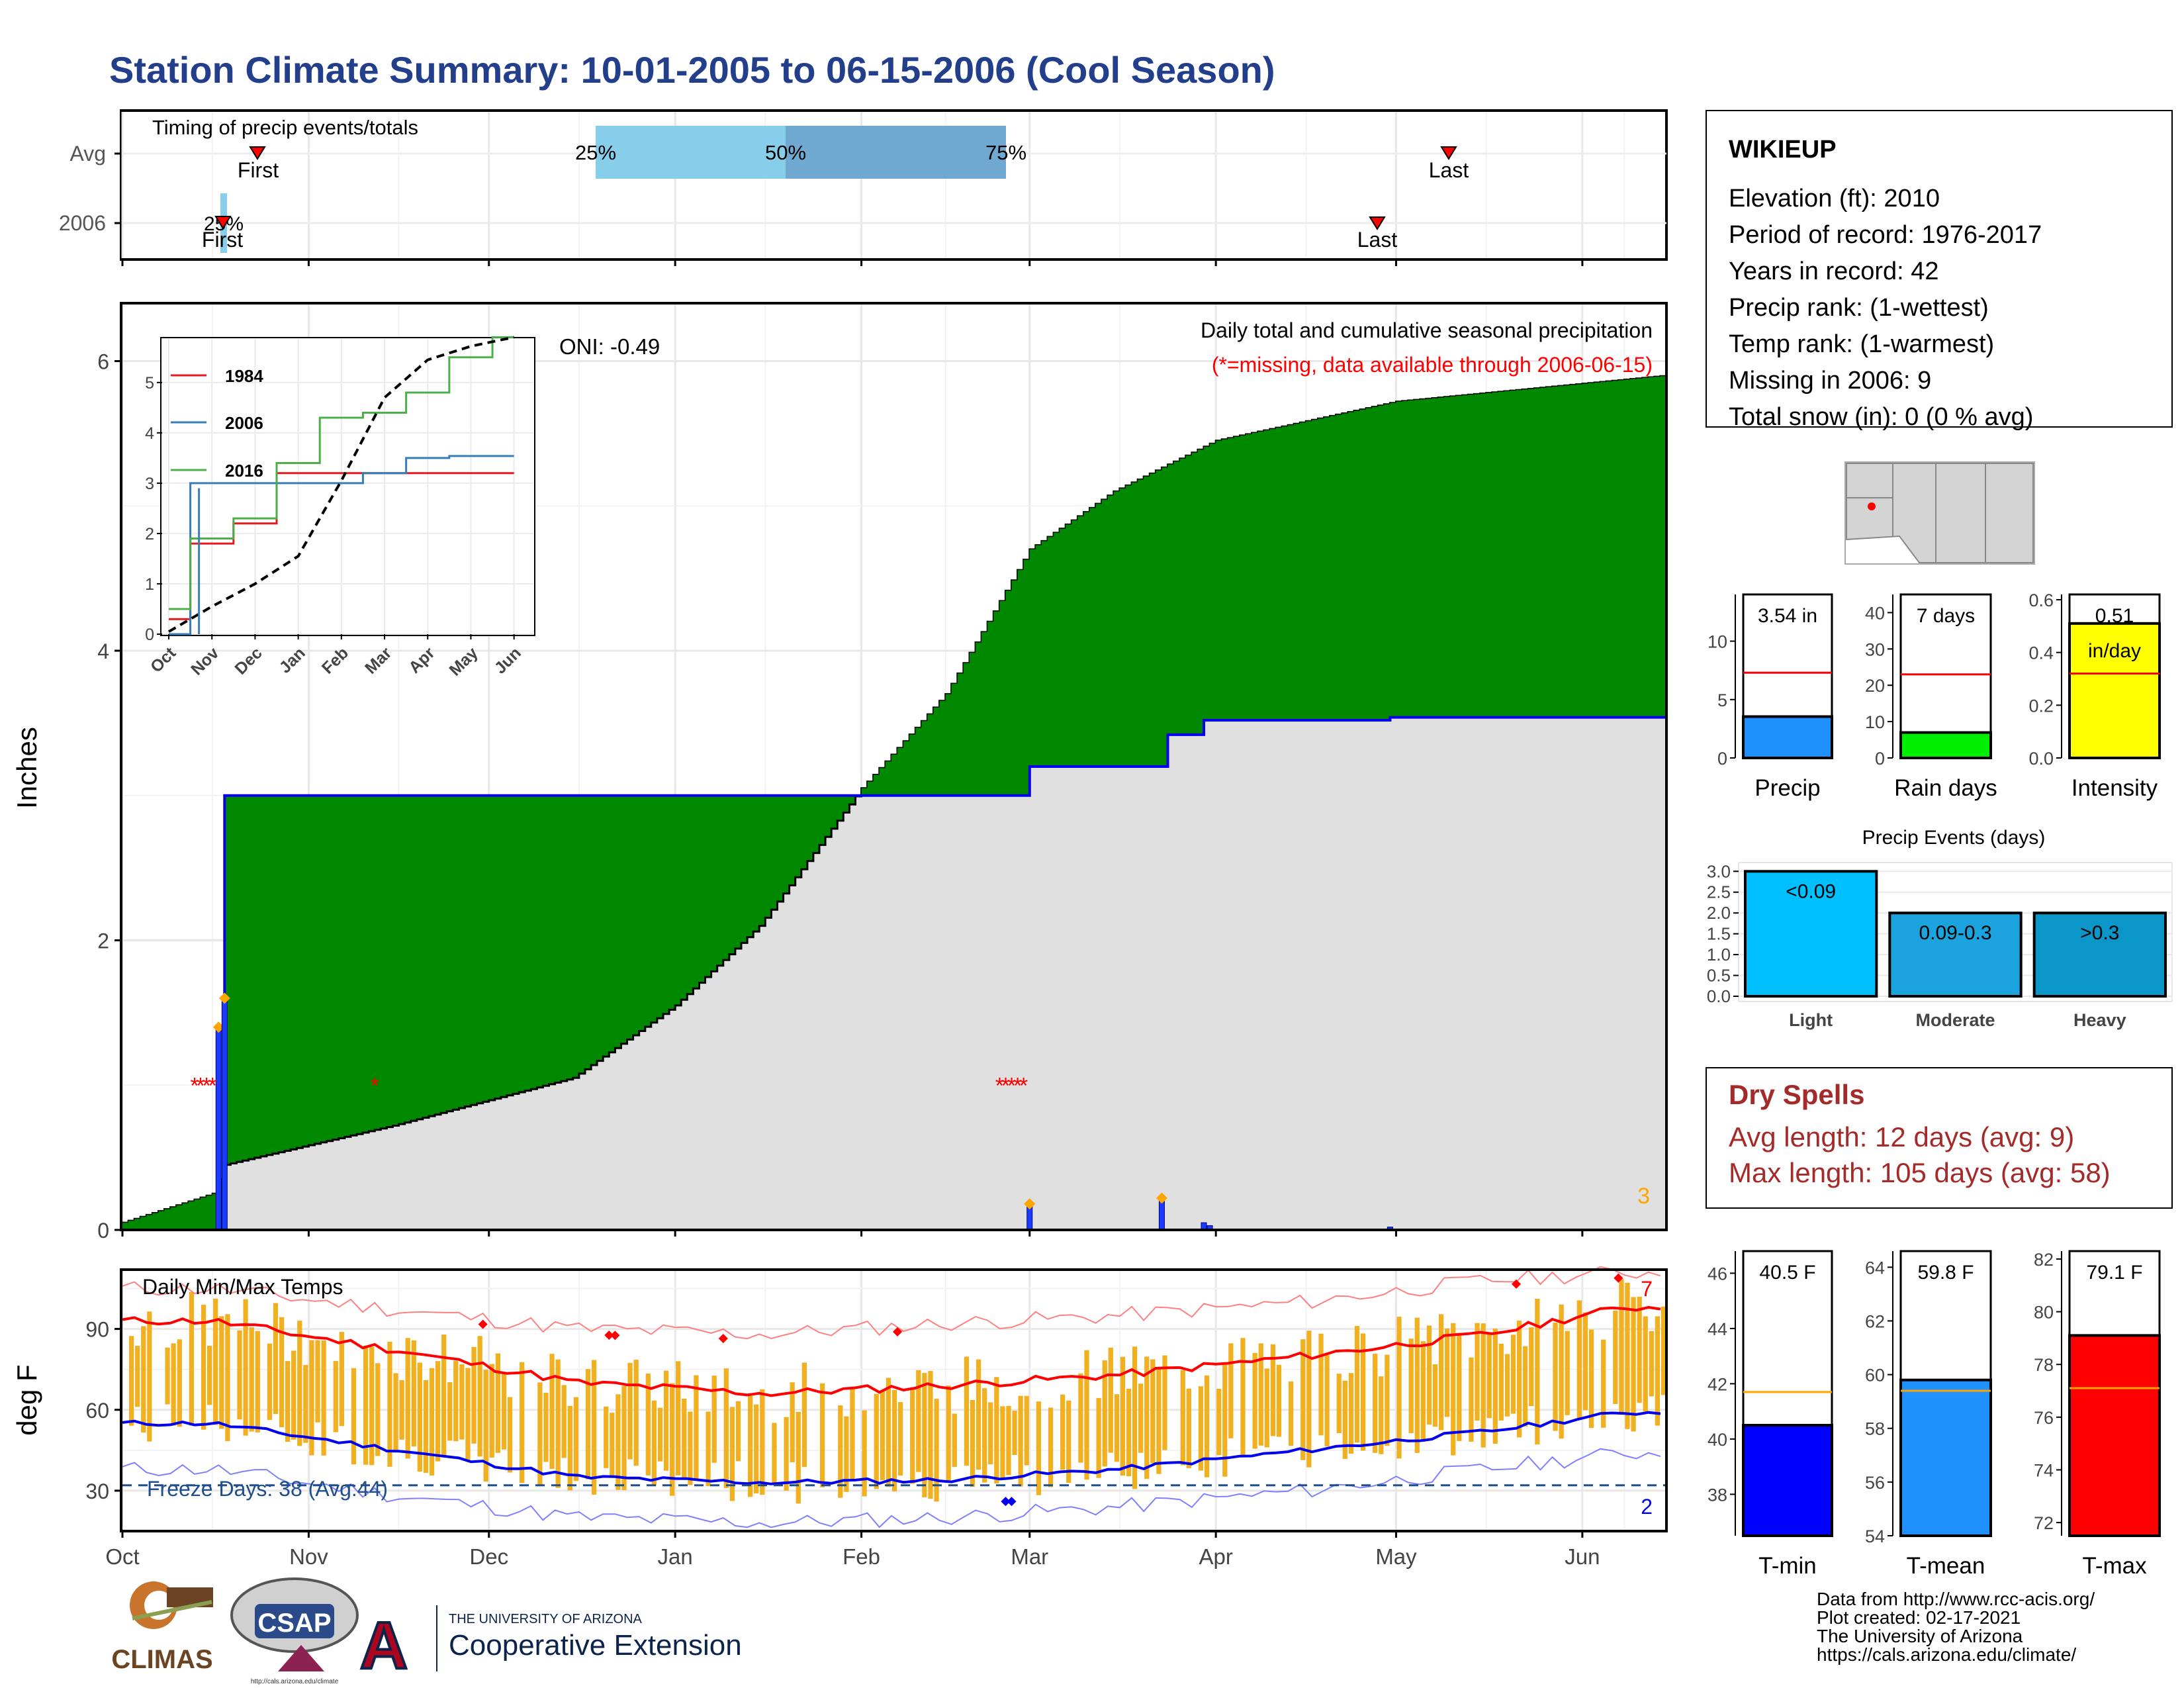 The height and width of the screenshot is (1688, 2184). What do you see at coordinates (1920, 1172) in the screenshot?
I see `dry-spells-max: Max length: 105 days (avg: 58)` at bounding box center [1920, 1172].